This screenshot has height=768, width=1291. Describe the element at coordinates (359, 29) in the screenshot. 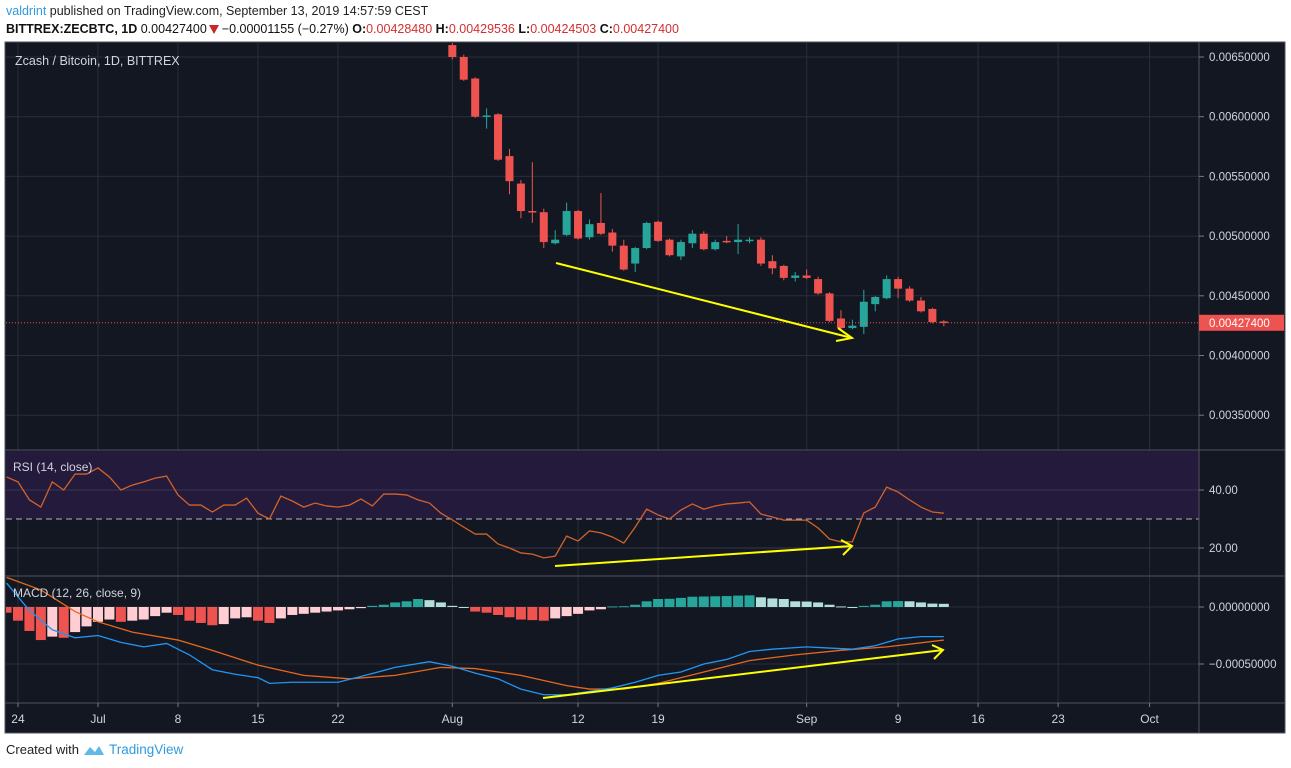

I see `open-label: O:` at that location.